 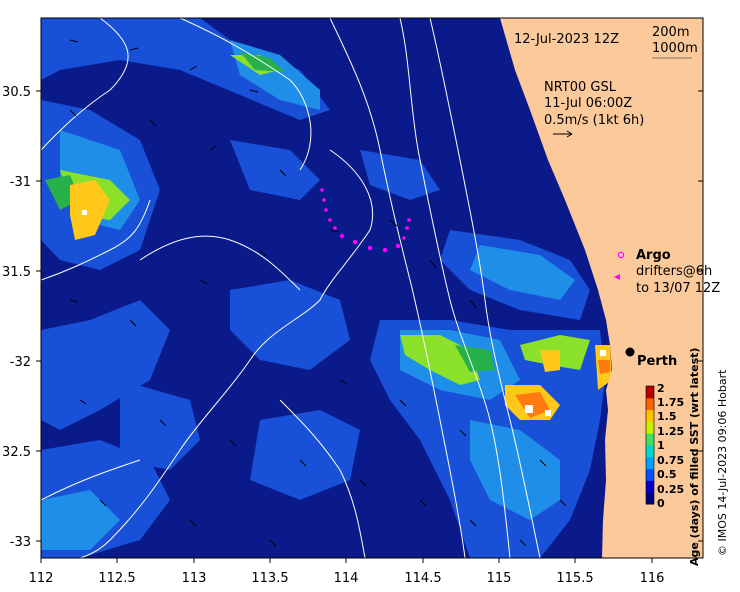 I want to click on x-tick-label: 115, so click(x=499, y=578).